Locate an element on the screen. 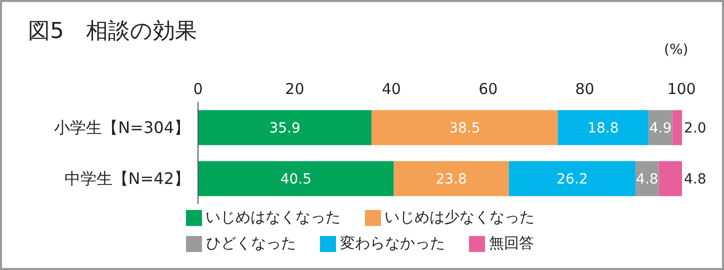  data-label: 40.5 is located at coordinates (296, 180).